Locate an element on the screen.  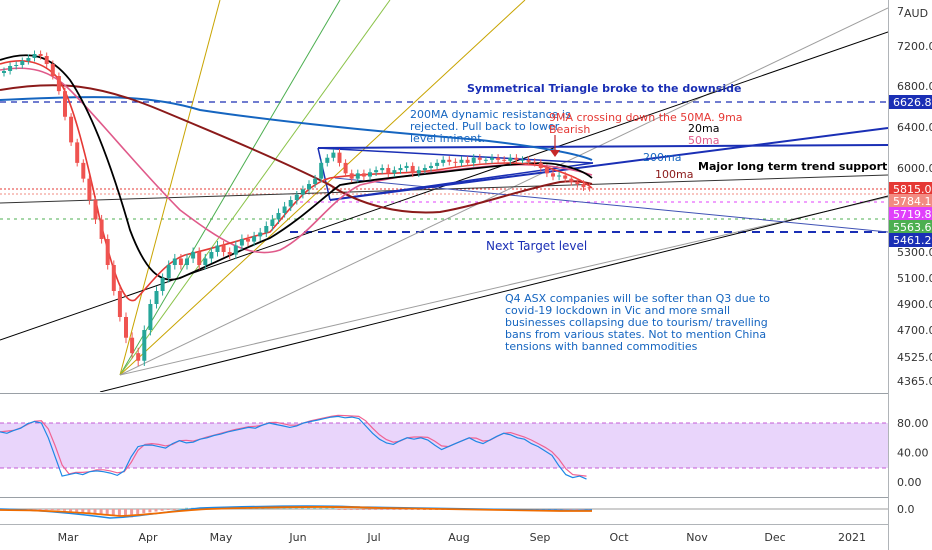
price-tick-label: 6800.0 is located at coordinates (914, 86).